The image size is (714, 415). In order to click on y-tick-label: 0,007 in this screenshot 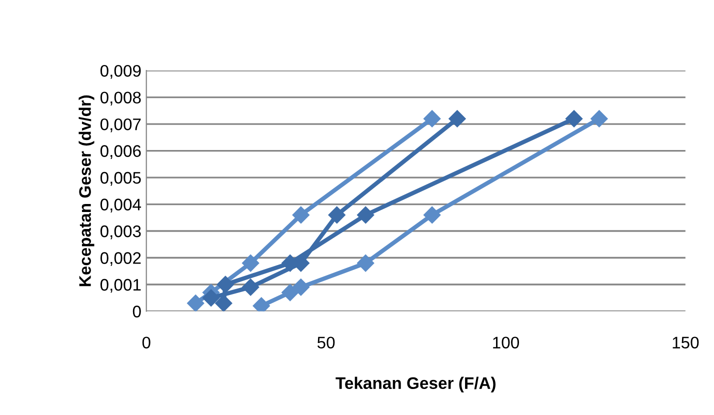, I will do `click(120, 125)`.